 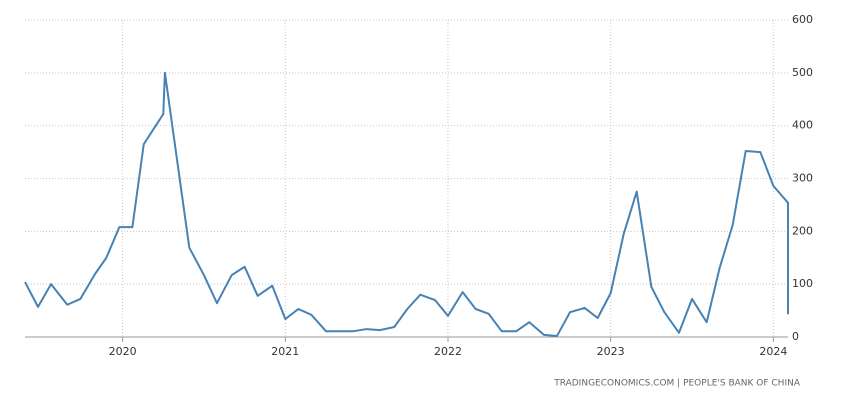 What do you see at coordinates (285, 351) in the screenshot?
I see `x-tick-label: 2021` at bounding box center [285, 351].